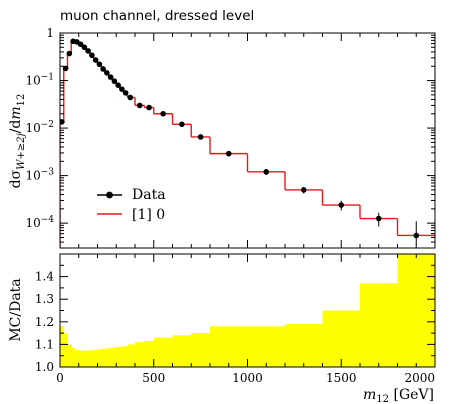  What do you see at coordinates (247, 378) in the screenshot?
I see `ratio-x-tick-label: 1000` at bounding box center [247, 378].